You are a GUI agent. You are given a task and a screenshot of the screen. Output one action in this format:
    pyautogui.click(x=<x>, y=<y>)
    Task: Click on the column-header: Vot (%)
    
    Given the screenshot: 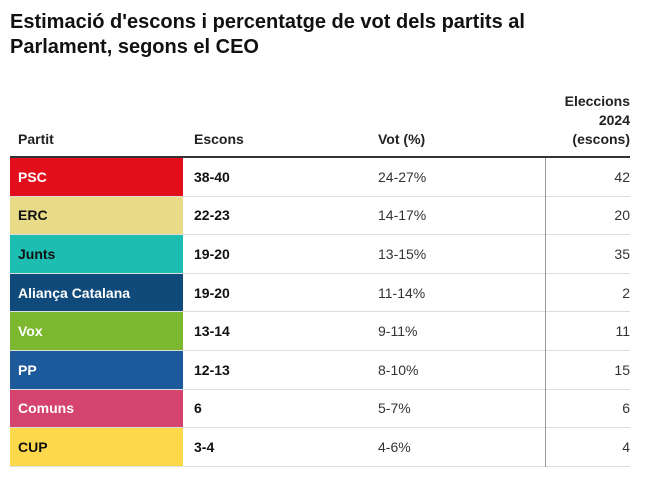 What is the action you would take?
    pyautogui.click(x=402, y=139)
    